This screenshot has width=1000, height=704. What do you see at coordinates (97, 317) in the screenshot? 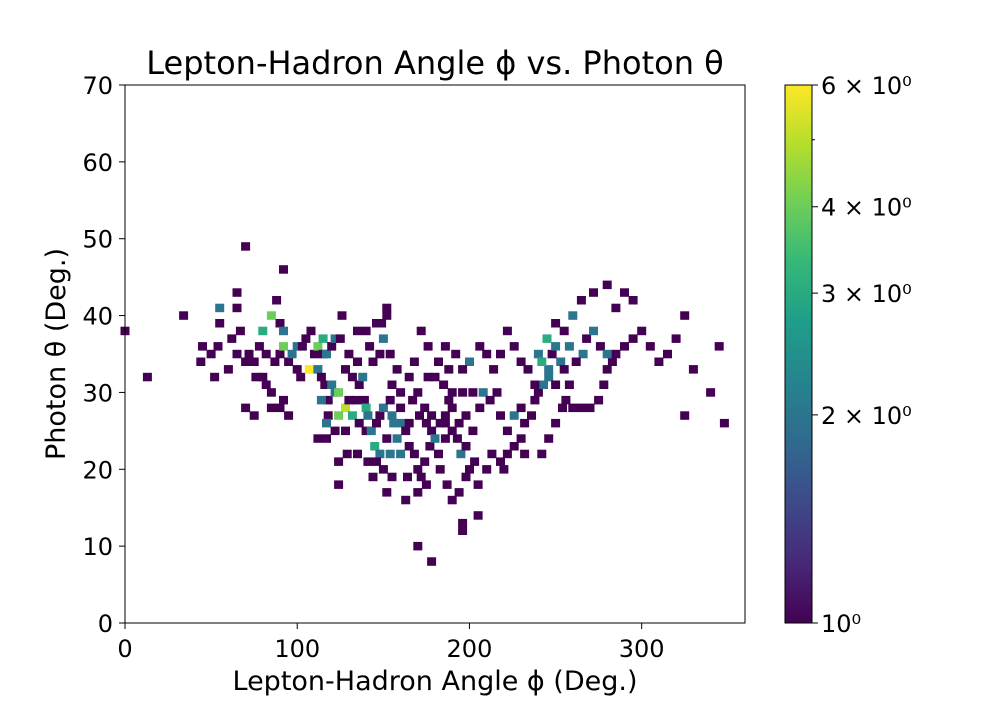
I see `y-tick-label: 40` at bounding box center [97, 317].